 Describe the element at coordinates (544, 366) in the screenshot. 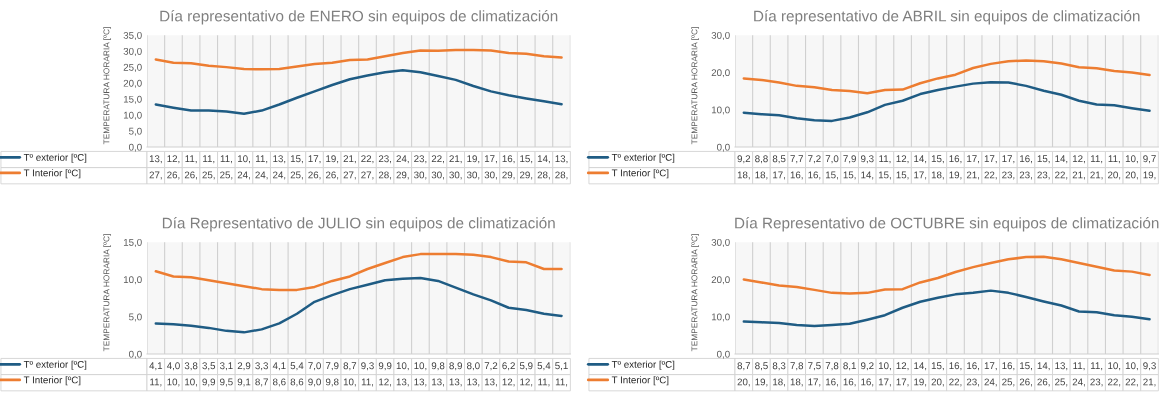

I see `data-label: 5,4` at that location.